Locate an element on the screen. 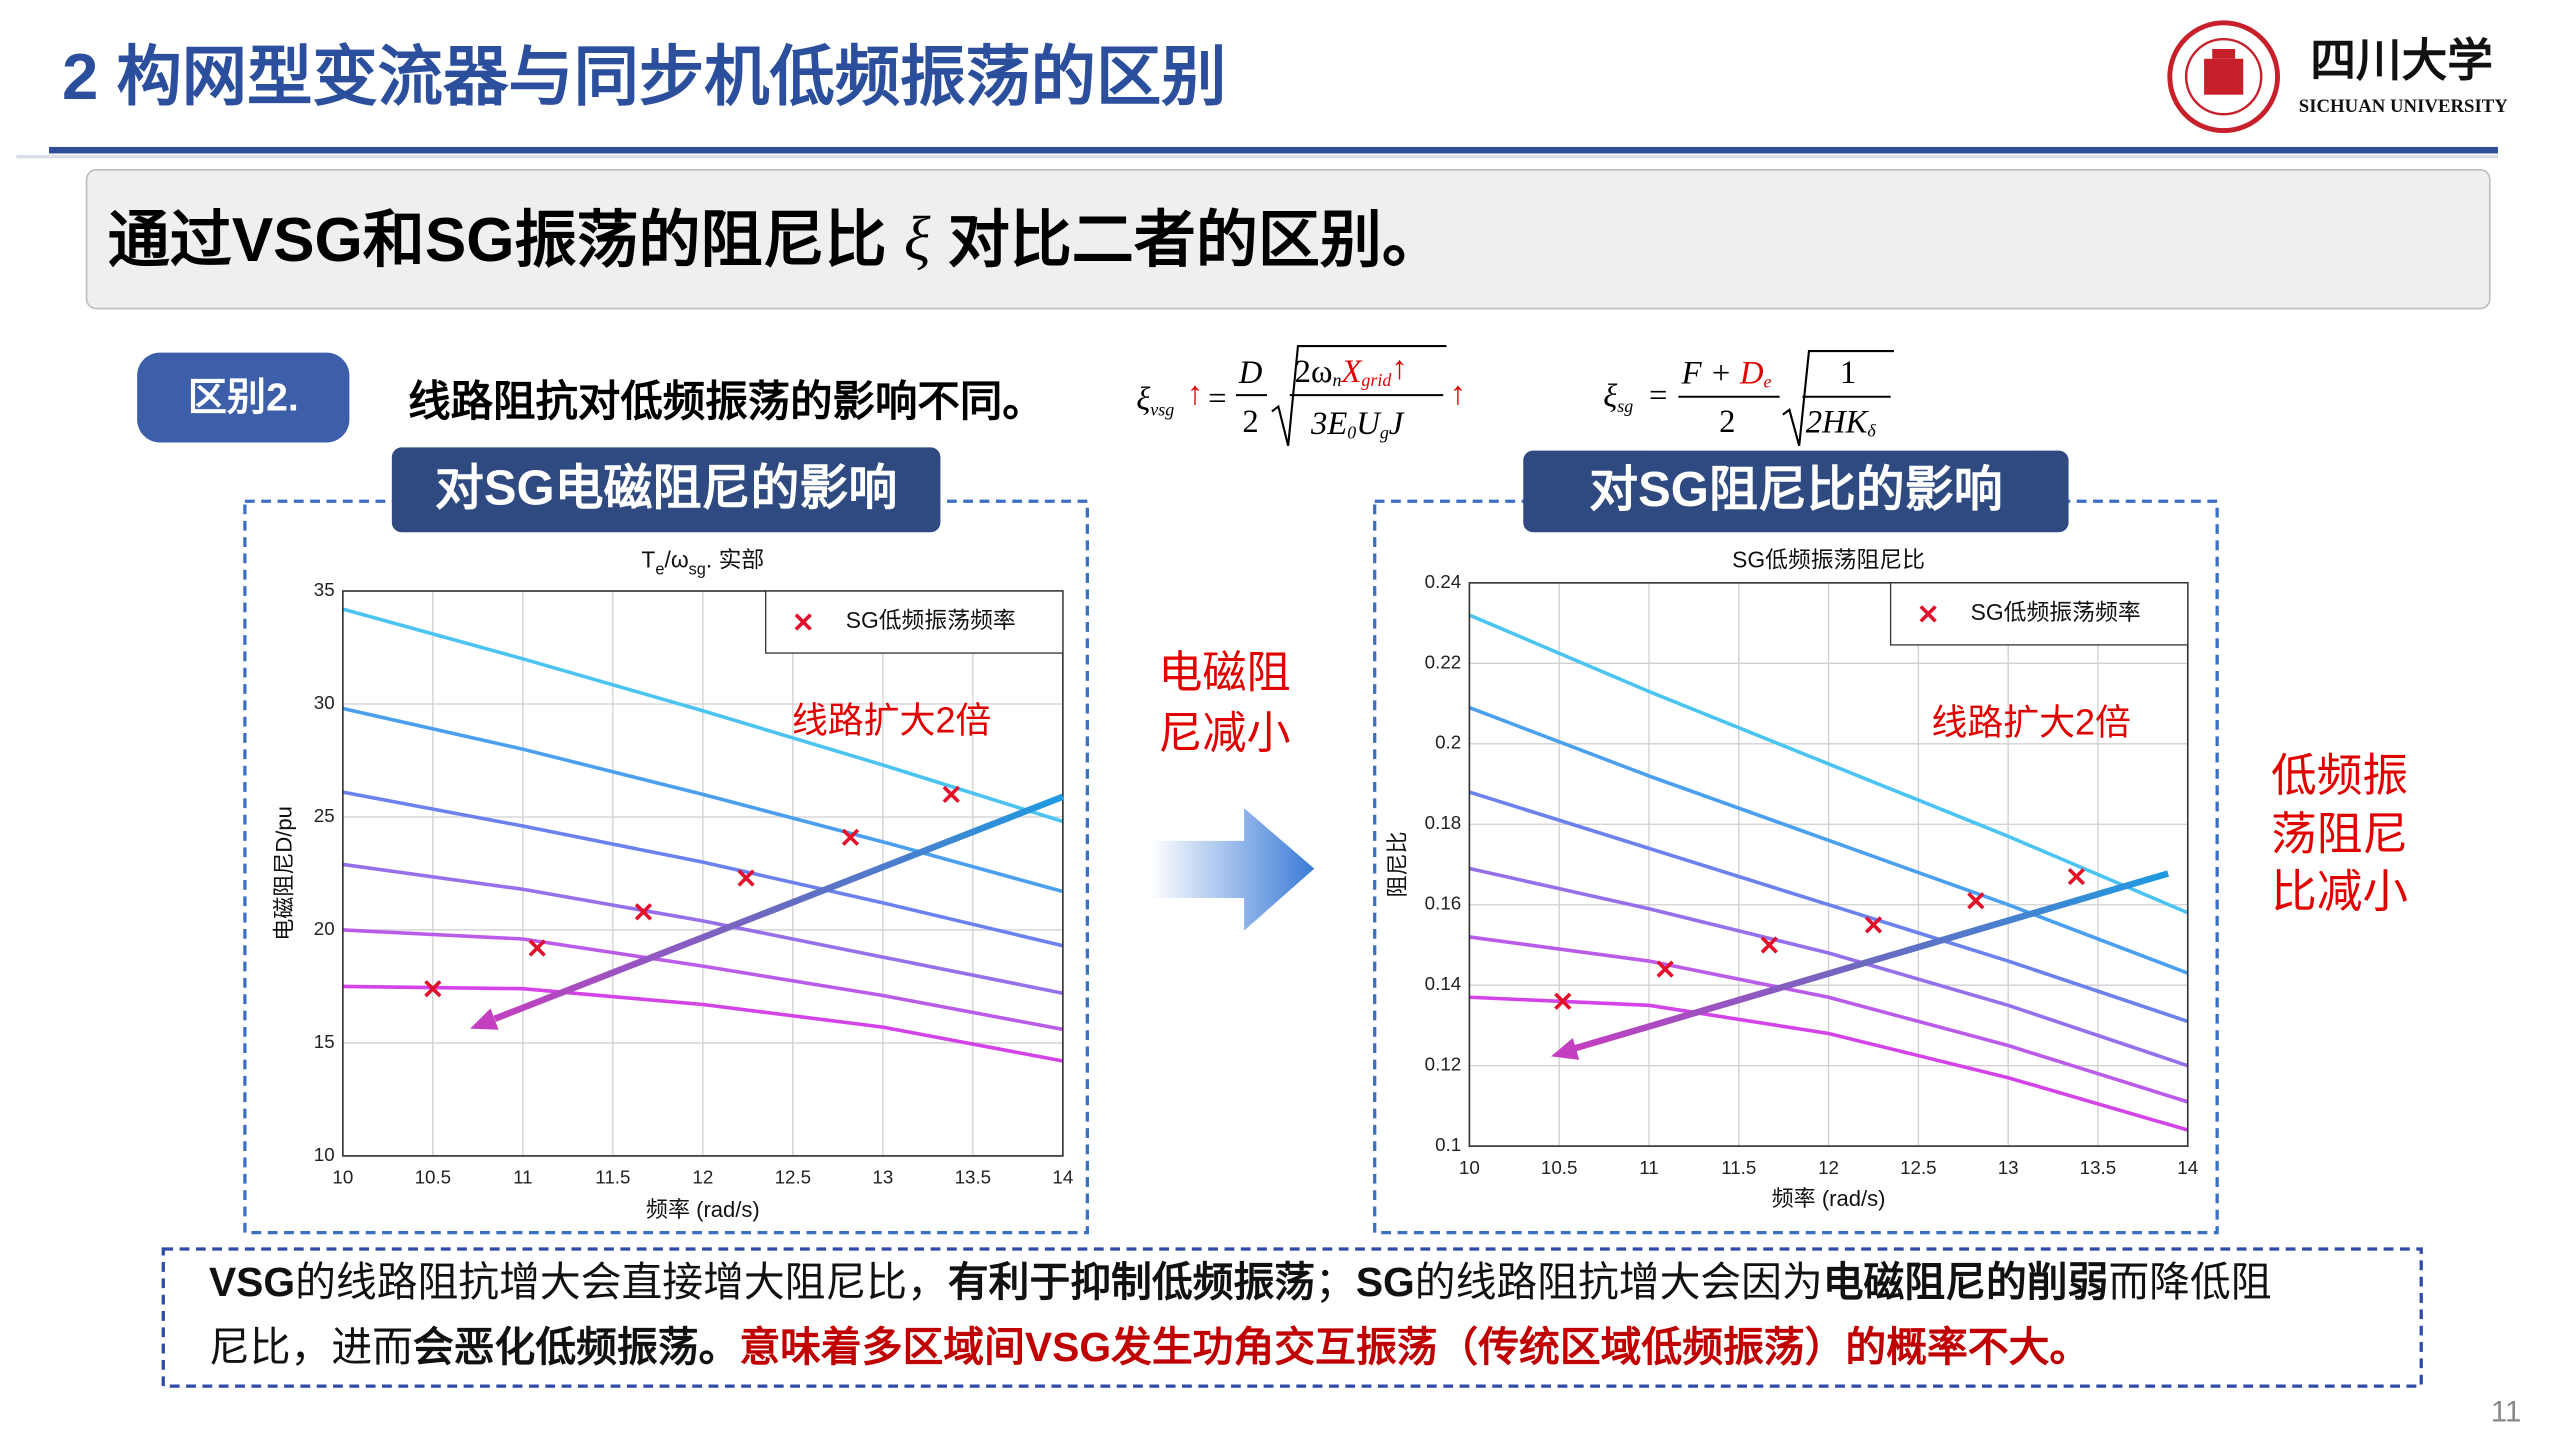 This screenshot has width=2560, height=1440. x-tick-label: 10.5 is located at coordinates (433, 1177).